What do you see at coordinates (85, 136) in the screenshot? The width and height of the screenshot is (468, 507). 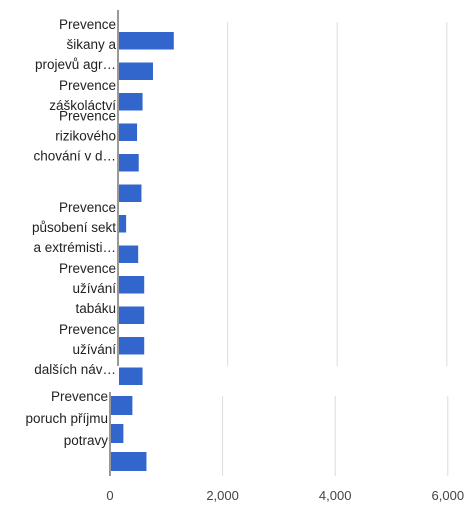 I see `category-label-line: rizikového` at bounding box center [85, 136].